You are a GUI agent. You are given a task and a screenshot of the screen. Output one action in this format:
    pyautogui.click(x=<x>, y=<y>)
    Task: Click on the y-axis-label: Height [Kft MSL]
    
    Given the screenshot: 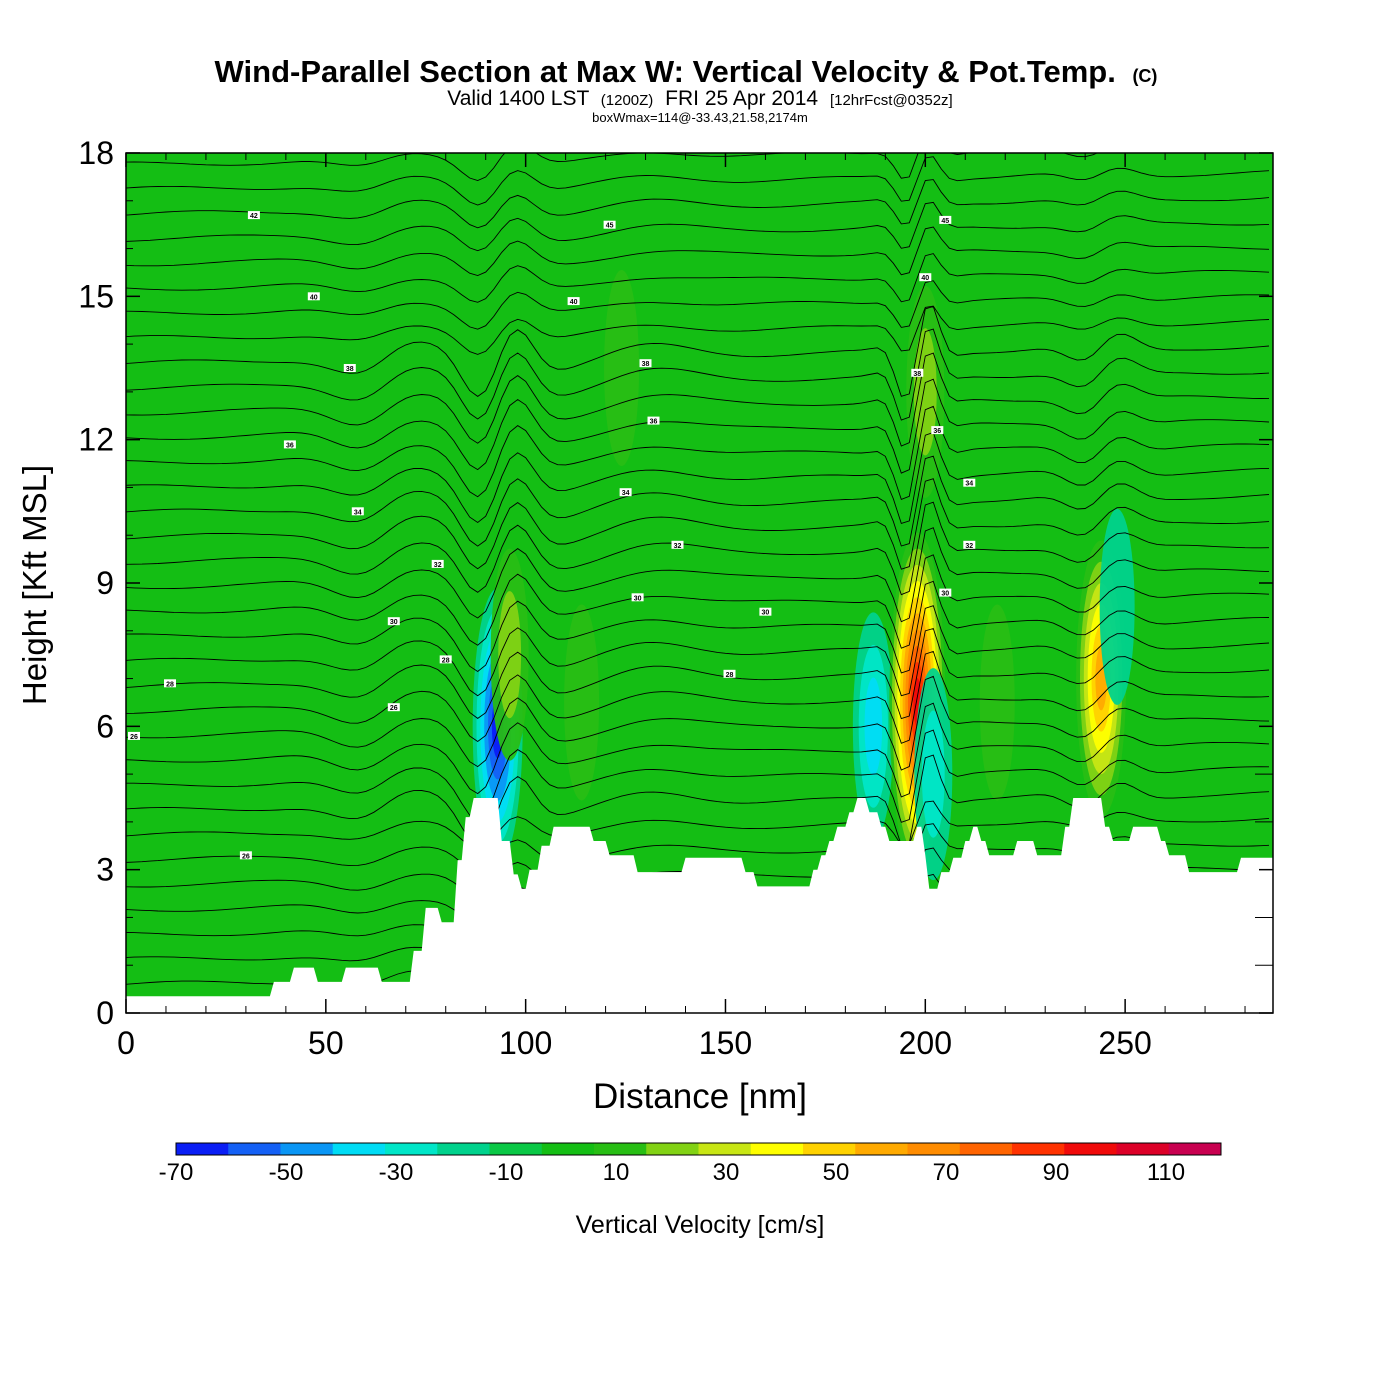 What is the action you would take?
    pyautogui.click(x=34, y=585)
    